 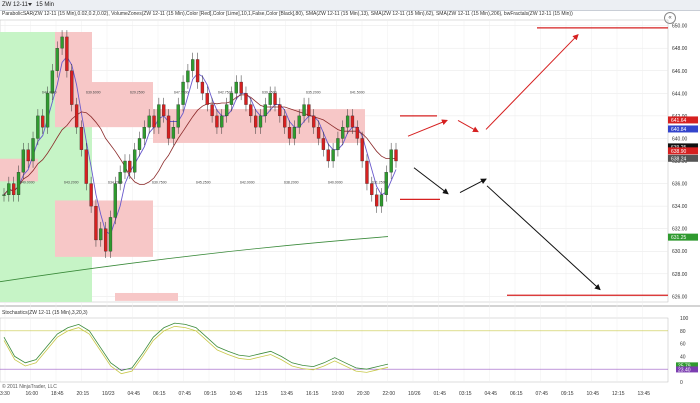 I want to click on sma-62-line, so click(x=199, y=145).